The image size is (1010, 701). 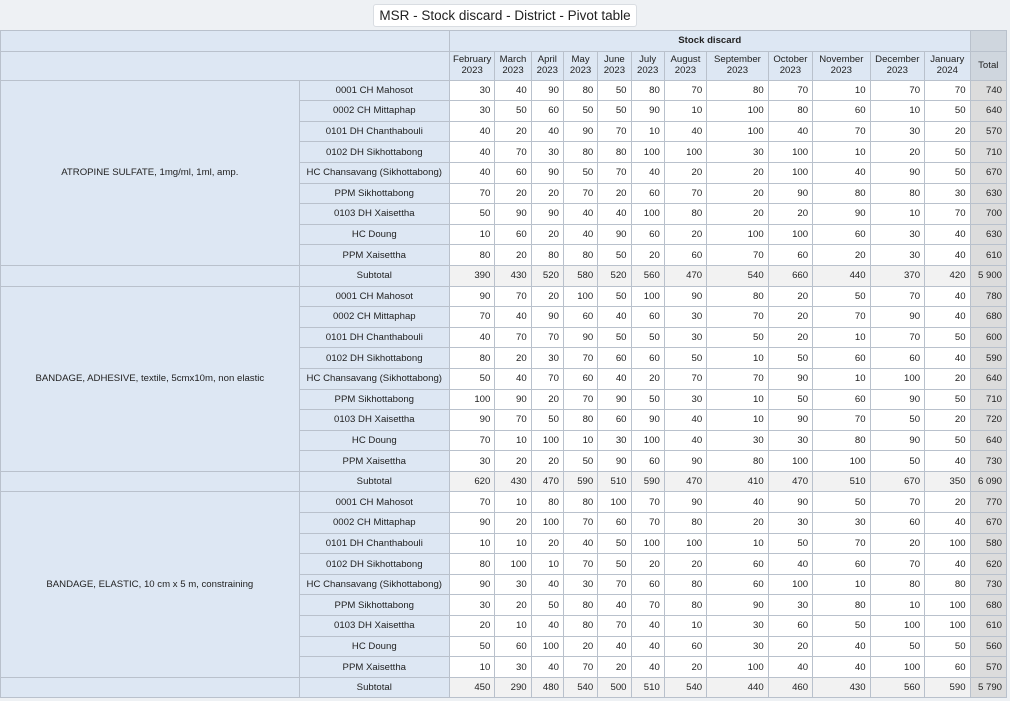 What do you see at coordinates (374, 378) in the screenshot?
I see `org-unit-label: HC Chansavang (Sikhottabong)` at bounding box center [374, 378].